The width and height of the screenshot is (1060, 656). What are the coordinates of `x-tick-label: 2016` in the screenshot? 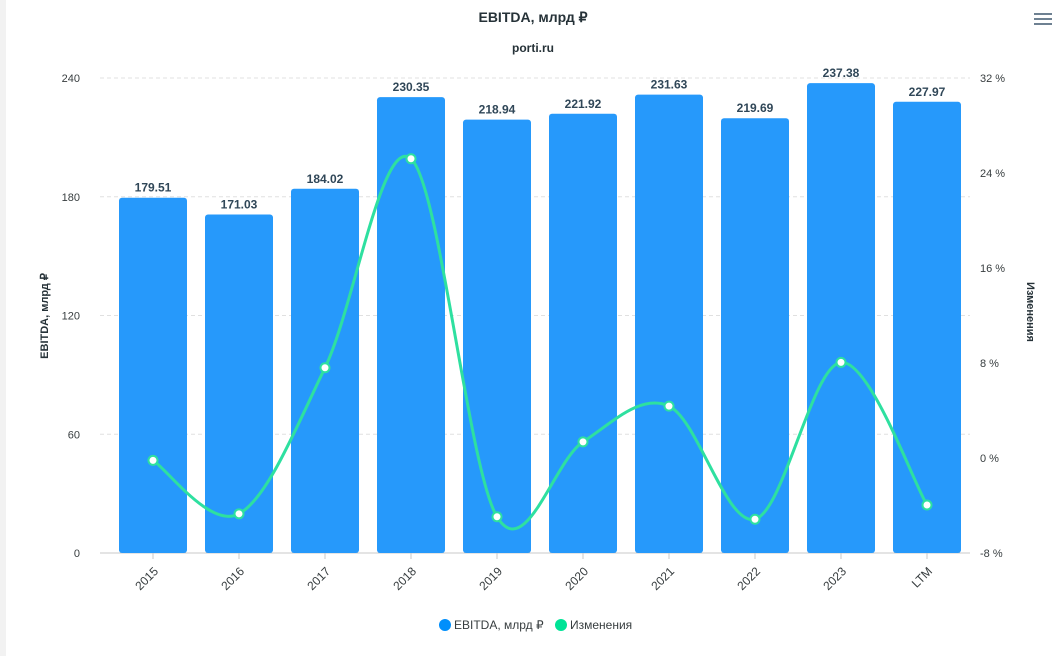 It's located at (232, 578).